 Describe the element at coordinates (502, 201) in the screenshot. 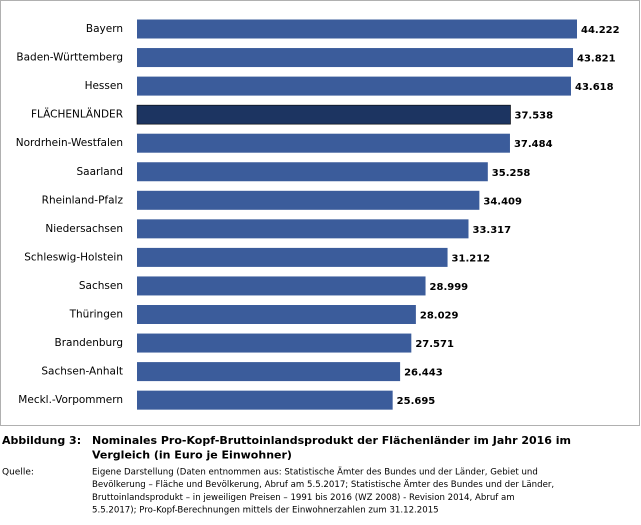

I see `value-label: 34.409` at that location.